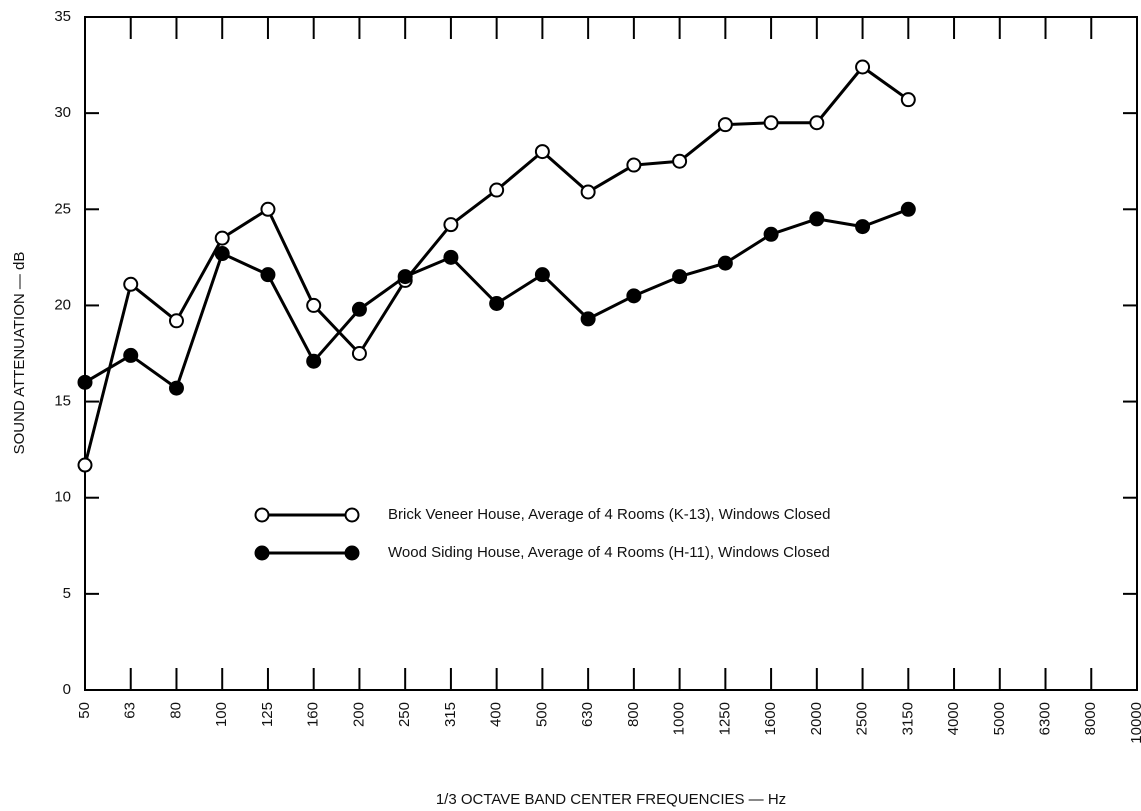  What do you see at coordinates (313, 714) in the screenshot?
I see `x-tick-label: 160` at bounding box center [313, 714].